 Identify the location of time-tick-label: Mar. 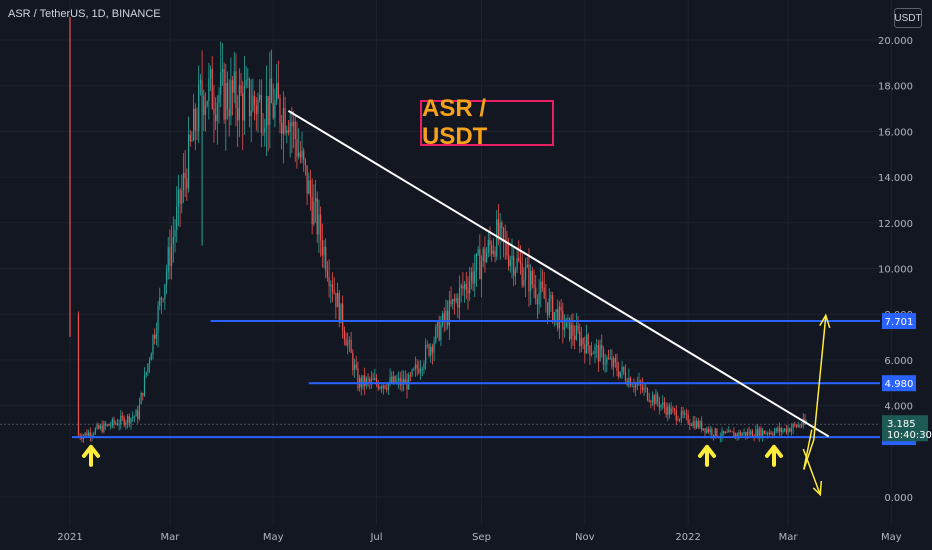
(170, 537).